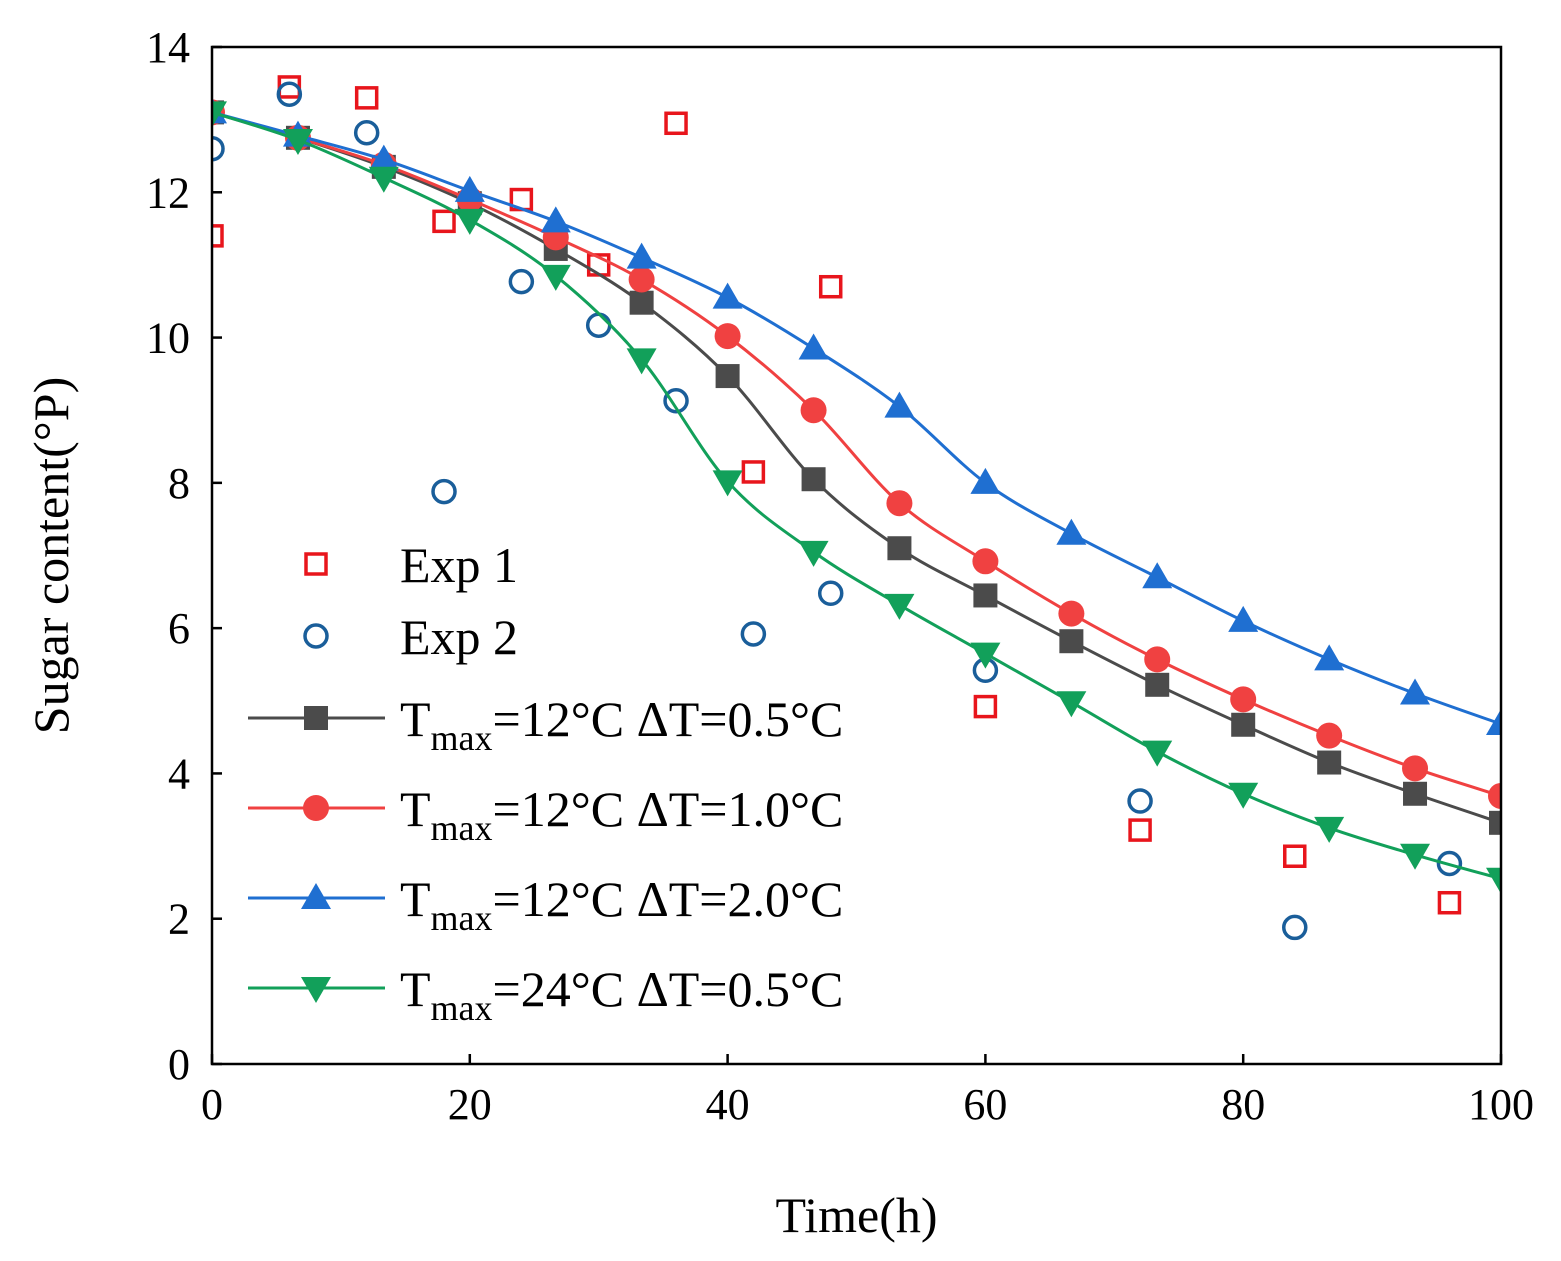  I want to click on x-tick-label: 40, so click(728, 1104).